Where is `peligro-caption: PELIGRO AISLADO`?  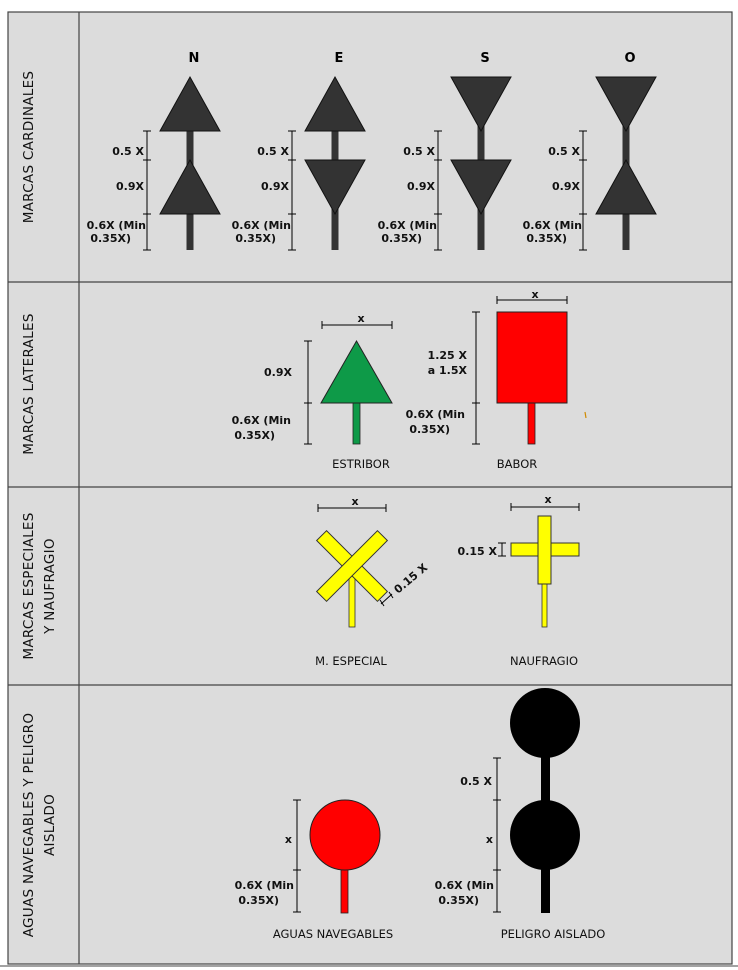
peligro-caption: PELIGRO AISLADO is located at coordinates (553, 934).